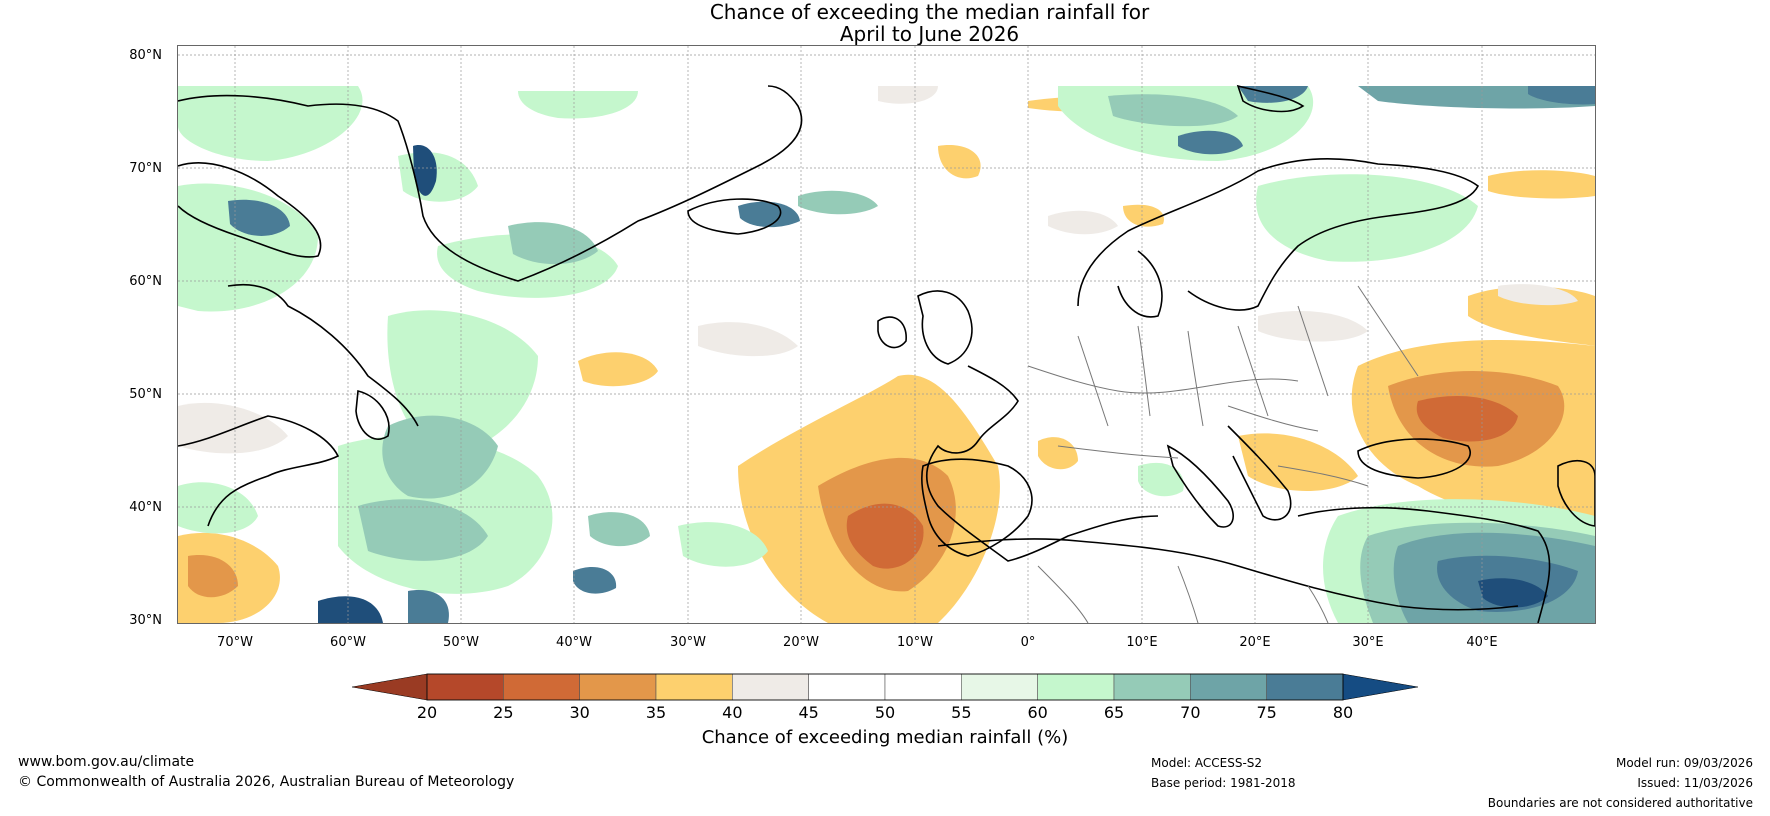  What do you see at coordinates (235, 642) in the screenshot?
I see `lon-label-70w: 70°W` at bounding box center [235, 642].